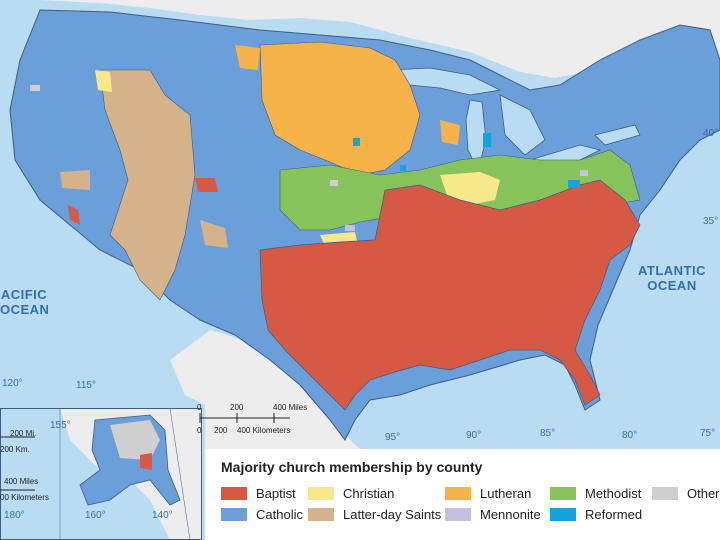 The height and width of the screenshot is (540, 720). I want to click on legend-swatch-methodist, so click(563, 493).